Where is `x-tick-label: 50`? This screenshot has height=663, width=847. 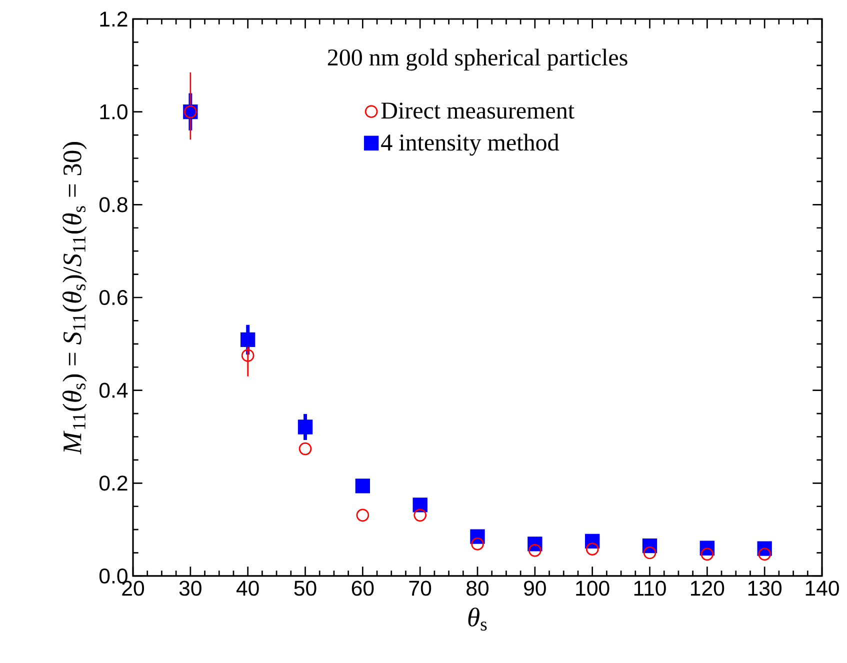 x-tick-label: 50 is located at coordinates (305, 588).